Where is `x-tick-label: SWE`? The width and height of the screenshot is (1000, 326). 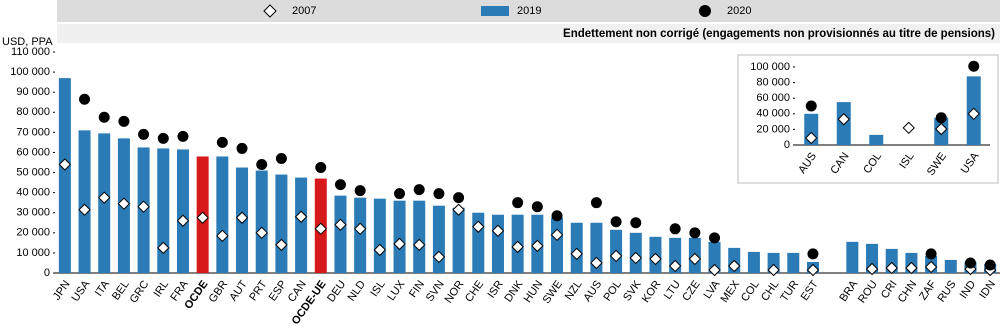
x-tick-label: SWE is located at coordinates (553, 292).